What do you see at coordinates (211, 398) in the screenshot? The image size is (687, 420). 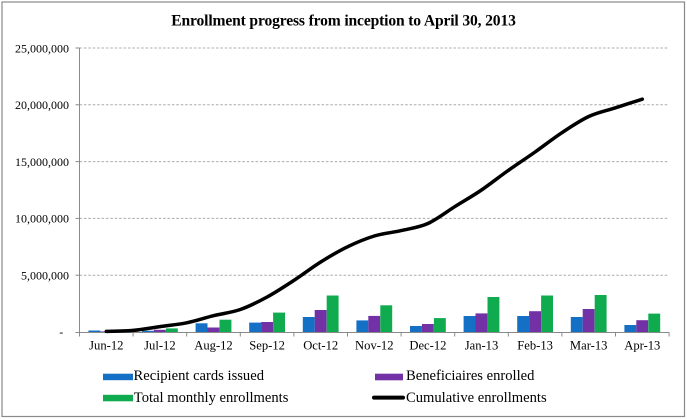 I see `svg-text: Total monthly enrollments` at bounding box center [211, 398].